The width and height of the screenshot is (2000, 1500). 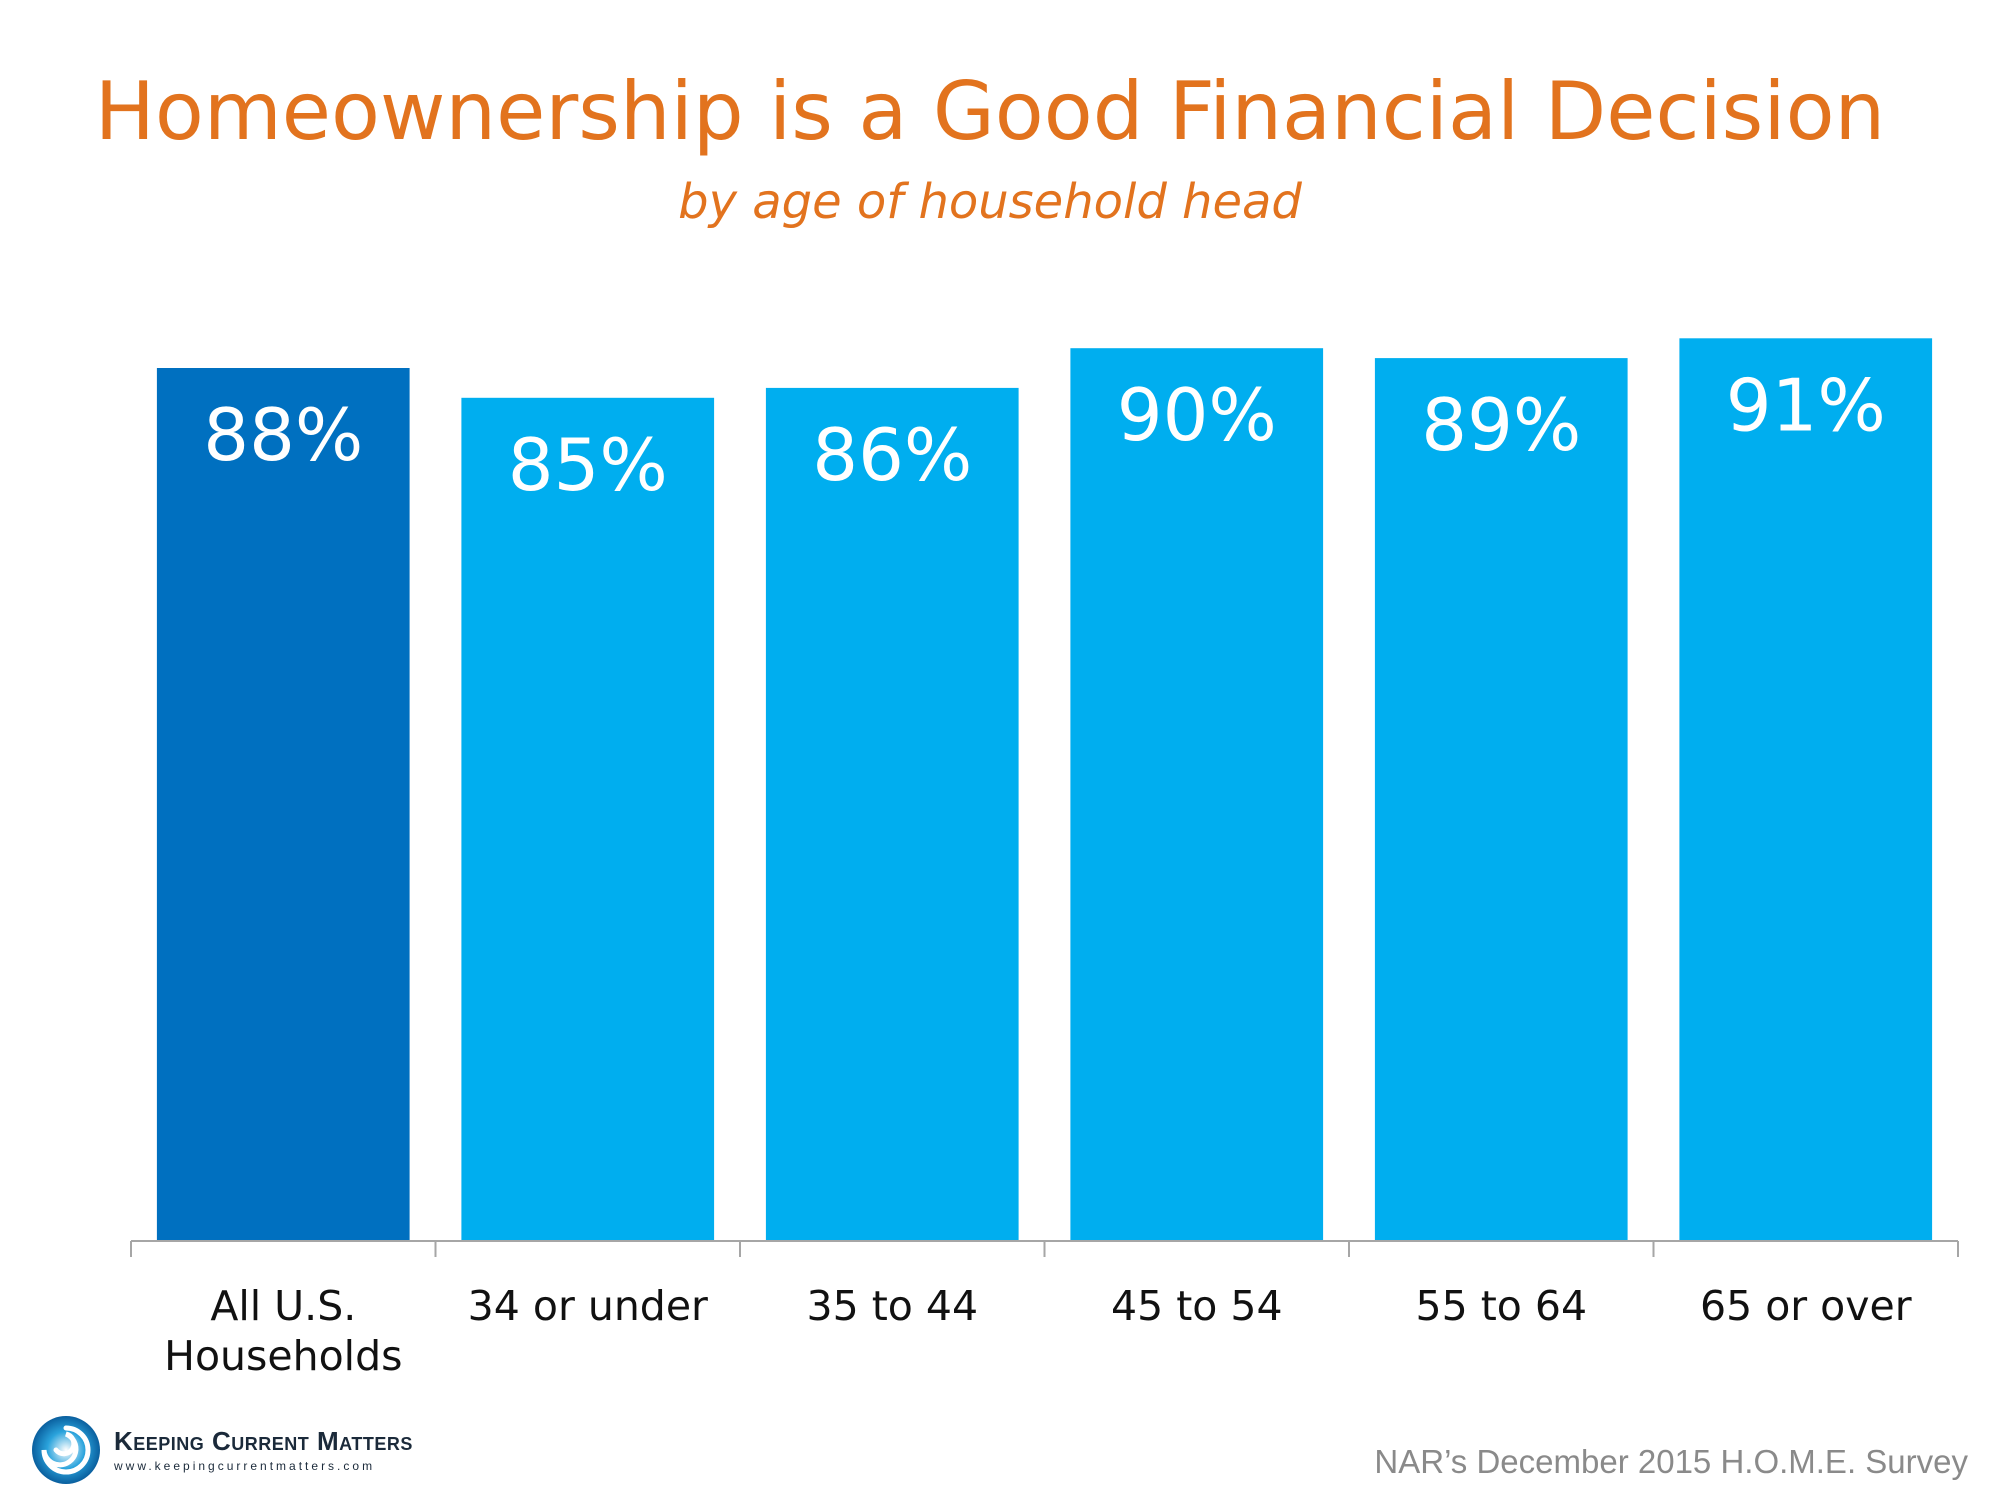 I want to click on category-label-1: 34 or under, so click(x=588, y=1306).